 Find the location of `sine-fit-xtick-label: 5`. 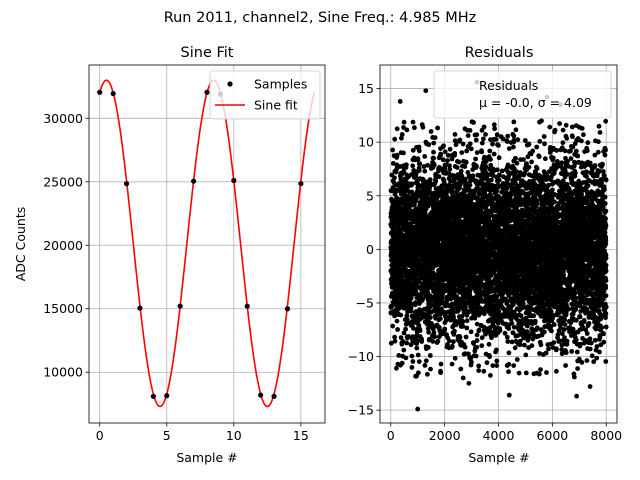

sine-fit-xtick-label: 5 is located at coordinates (167, 435).